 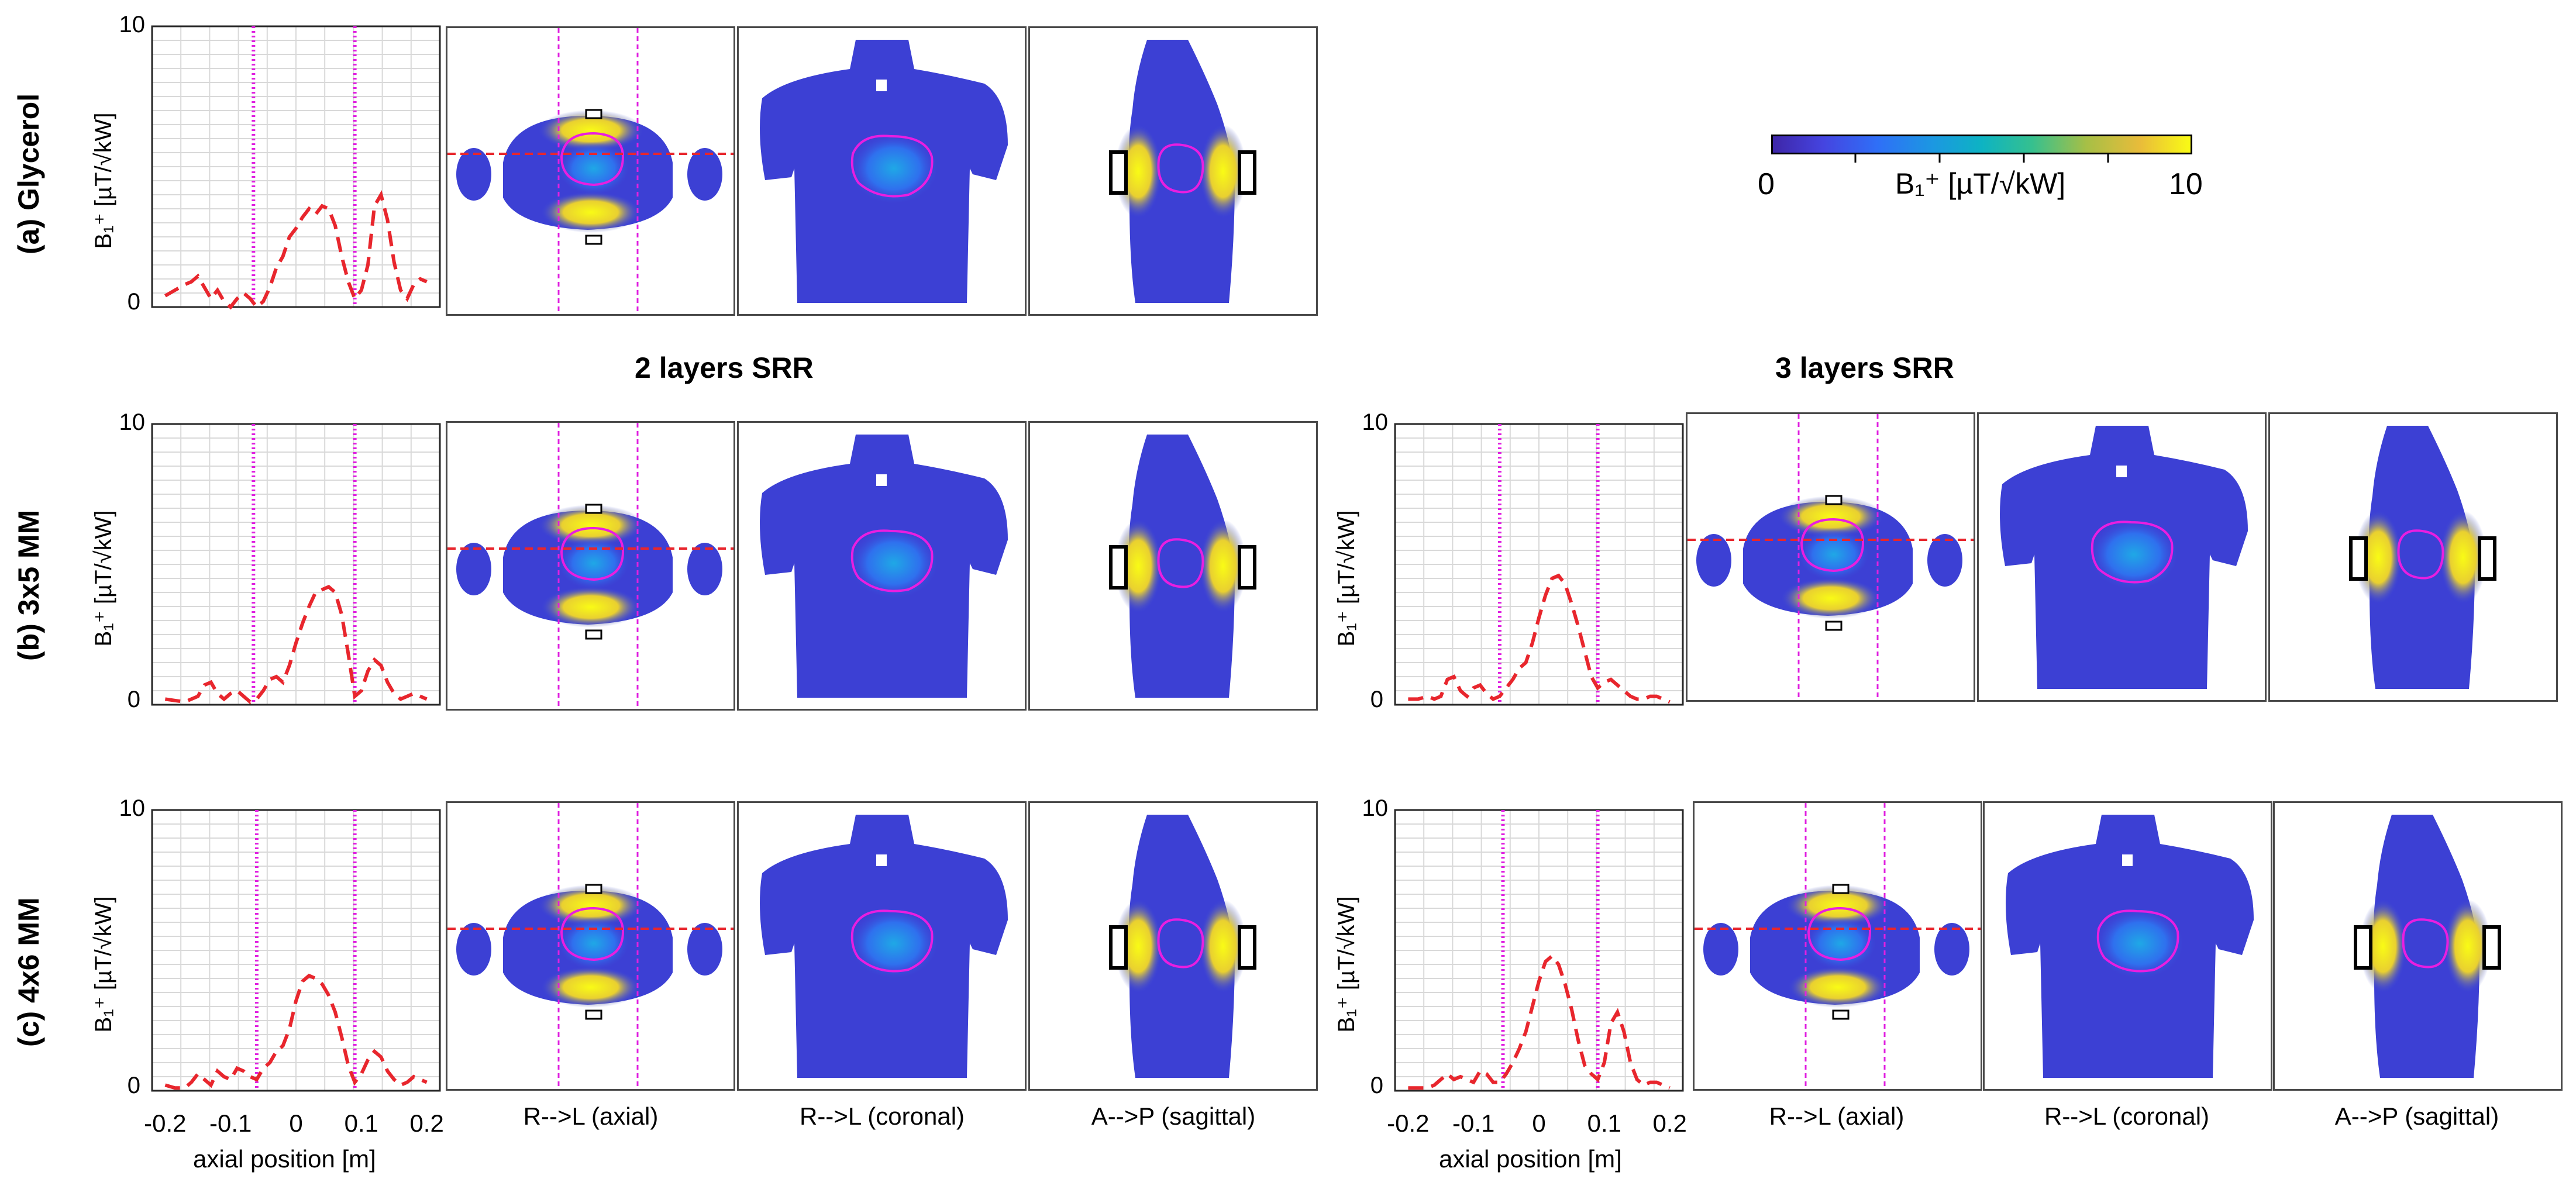 I want to click on profile-plot-4x6-2layers: 0 10 B₁⁺ [µT/√kW] -0.2 -0.1 0 0.1 0.2, so click(x=263, y=966).